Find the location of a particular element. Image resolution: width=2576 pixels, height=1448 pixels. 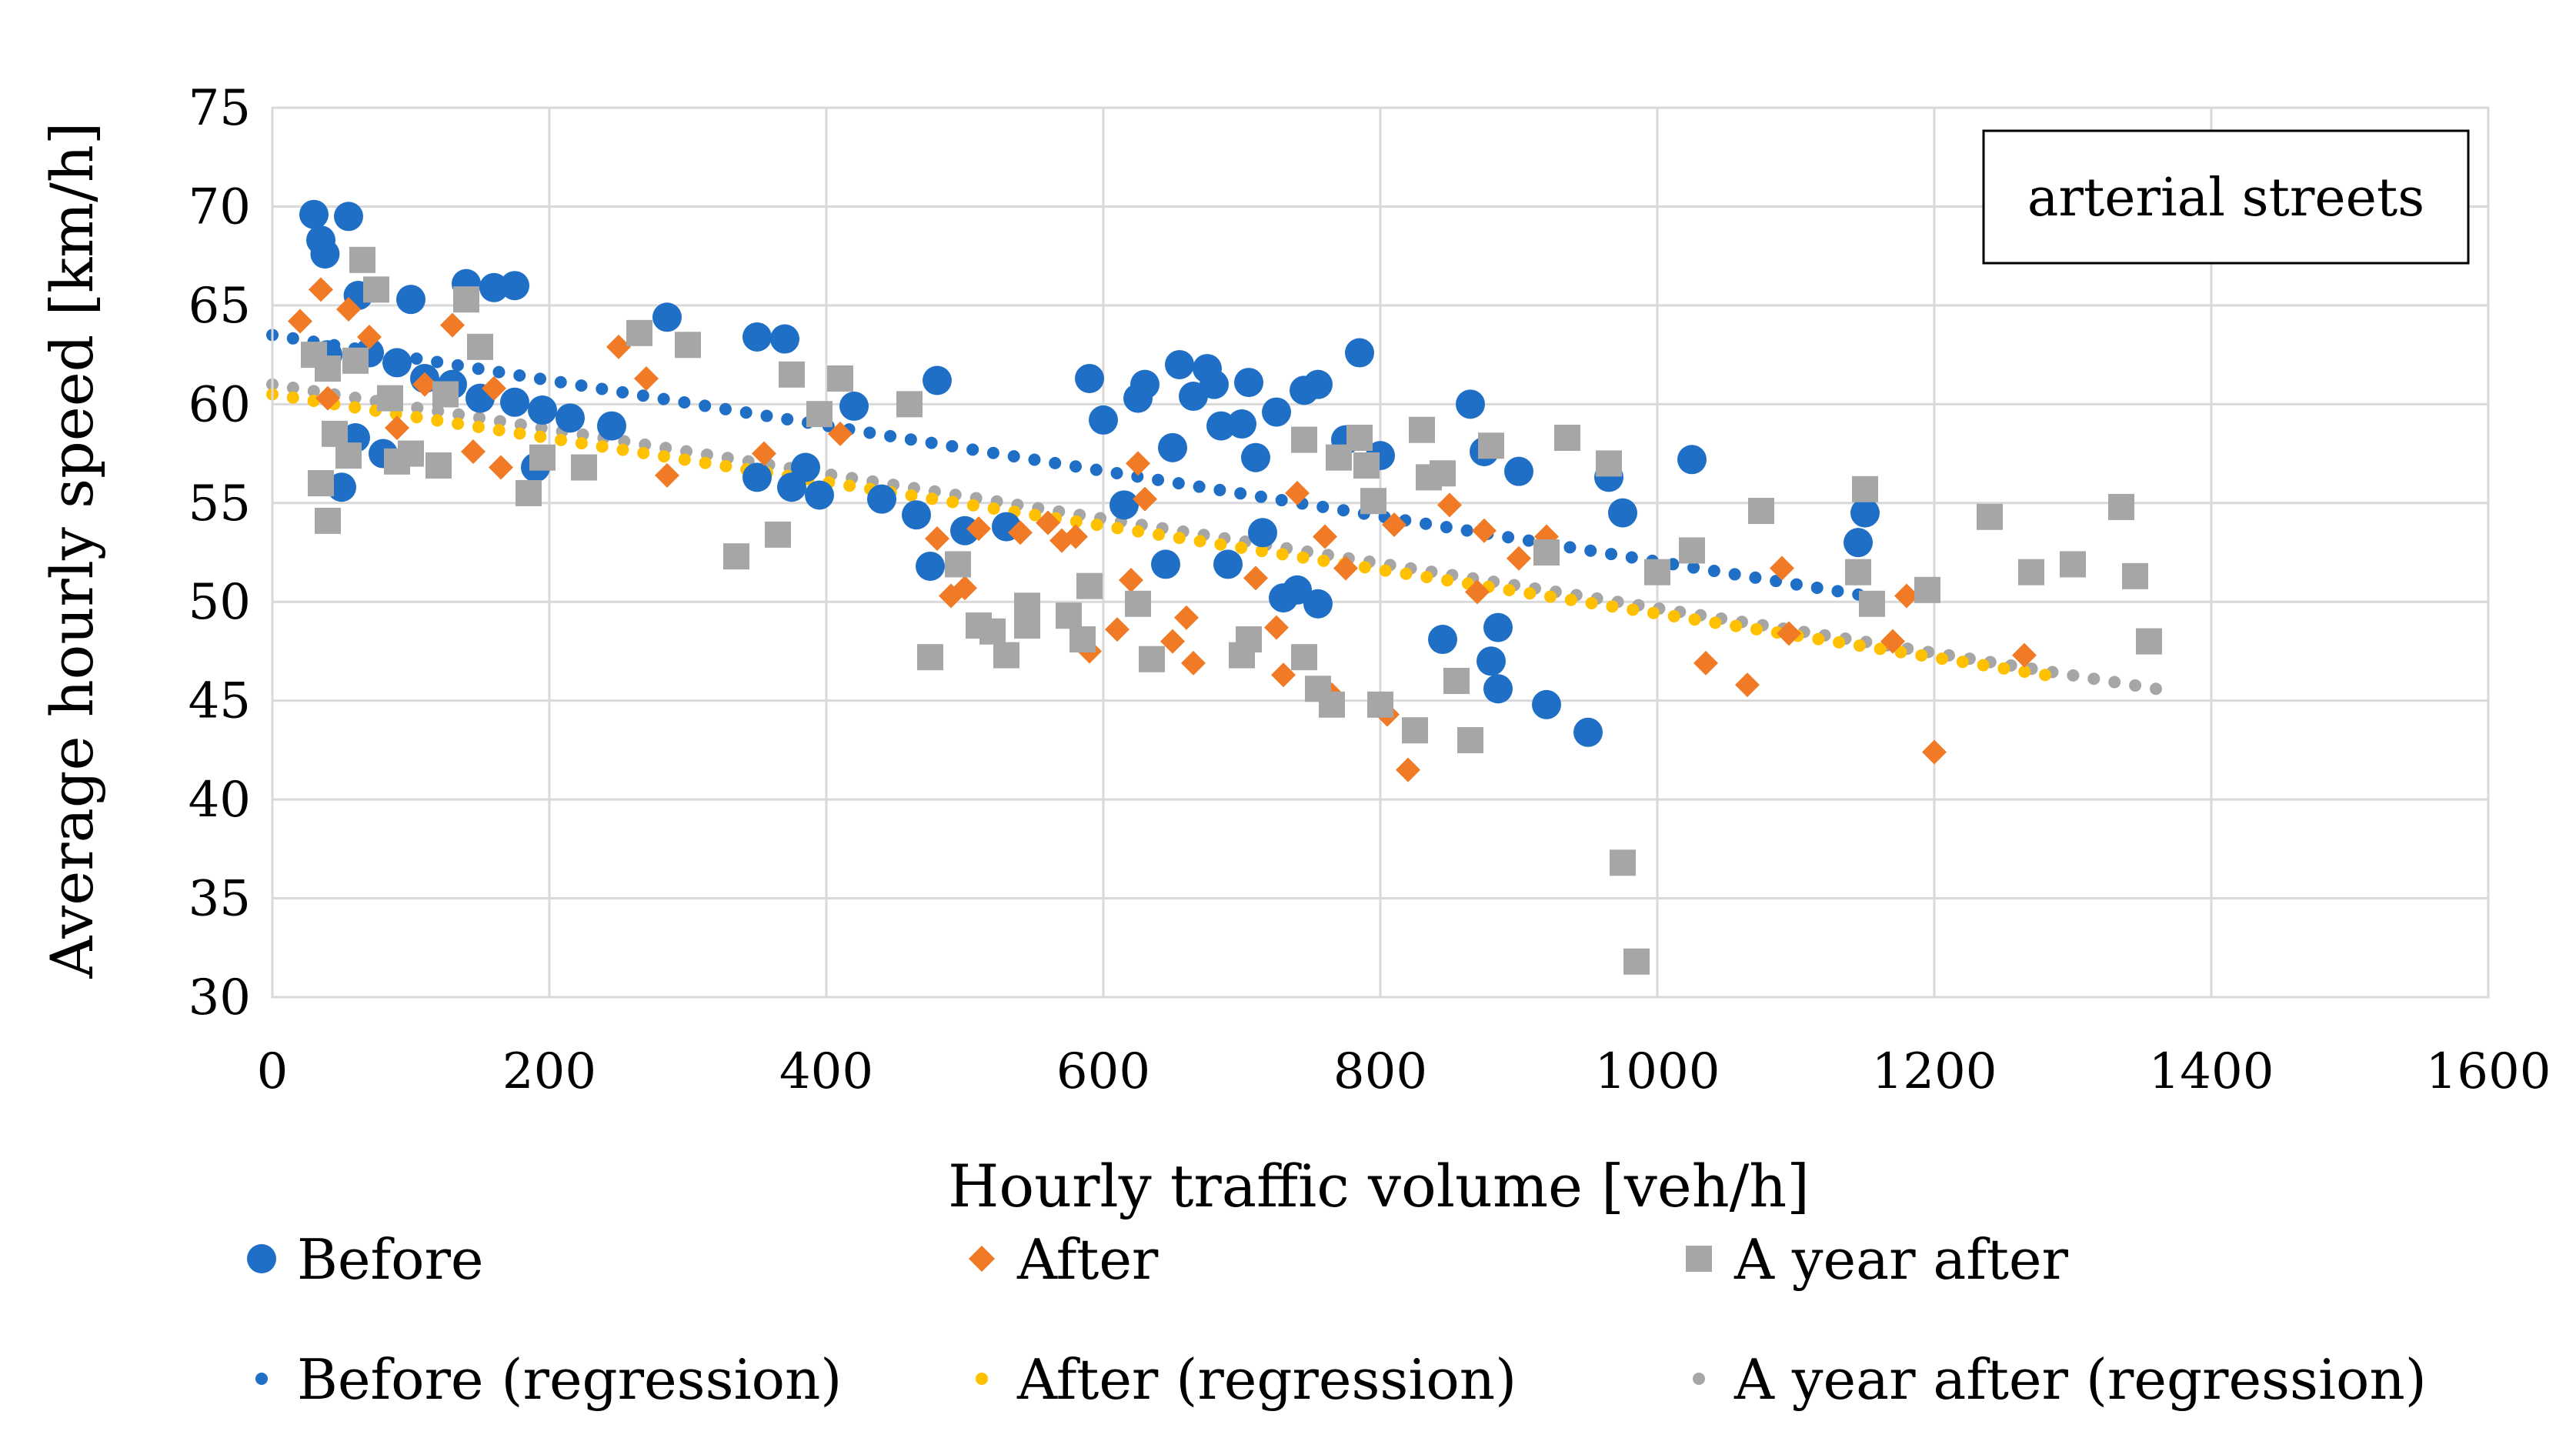

y-tick-label: 75 is located at coordinates (220, 108).